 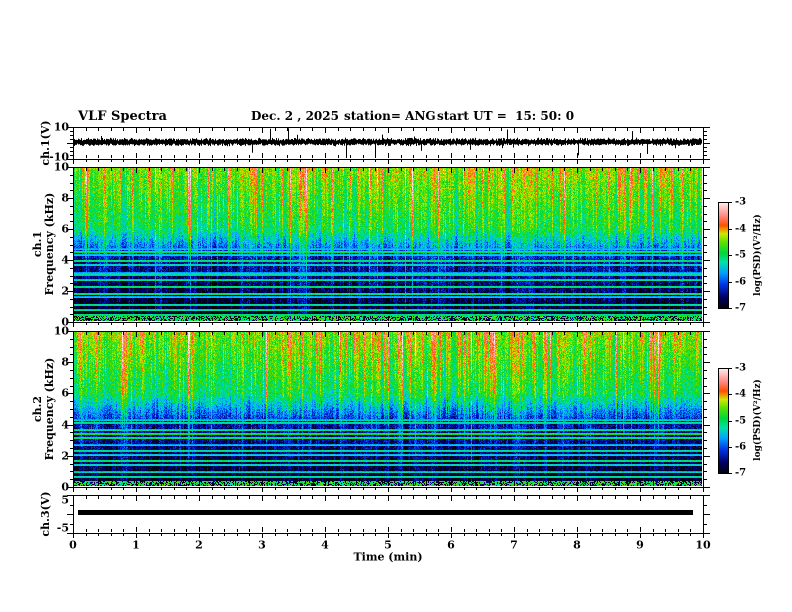 I want to click on x-tick-label: 4, so click(x=325, y=545).